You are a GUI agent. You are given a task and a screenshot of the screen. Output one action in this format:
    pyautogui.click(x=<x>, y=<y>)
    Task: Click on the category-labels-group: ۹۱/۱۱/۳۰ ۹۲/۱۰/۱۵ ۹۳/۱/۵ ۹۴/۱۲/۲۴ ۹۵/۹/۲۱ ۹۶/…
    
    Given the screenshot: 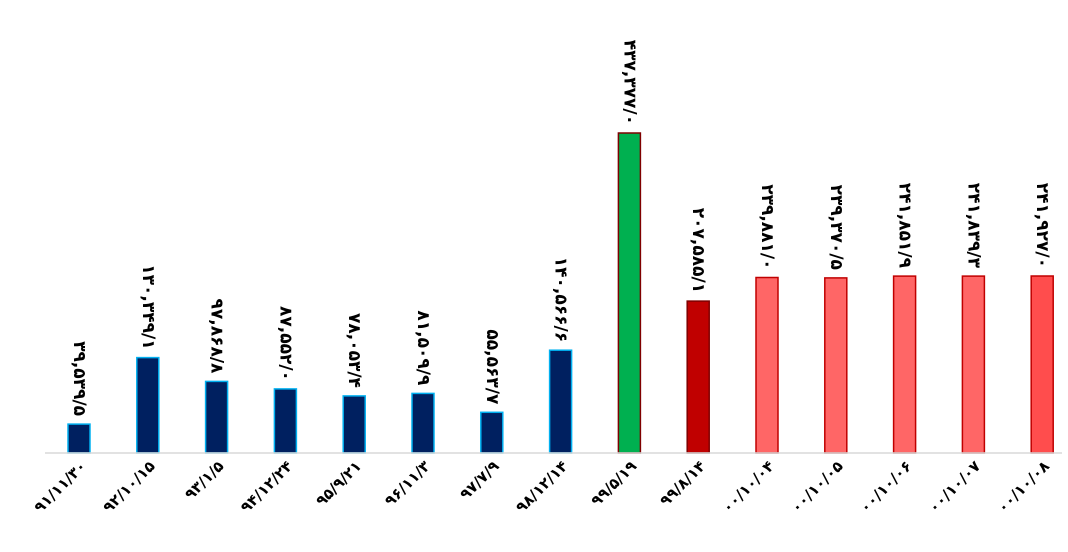 What is the action you would take?
    pyautogui.click(x=542, y=486)
    